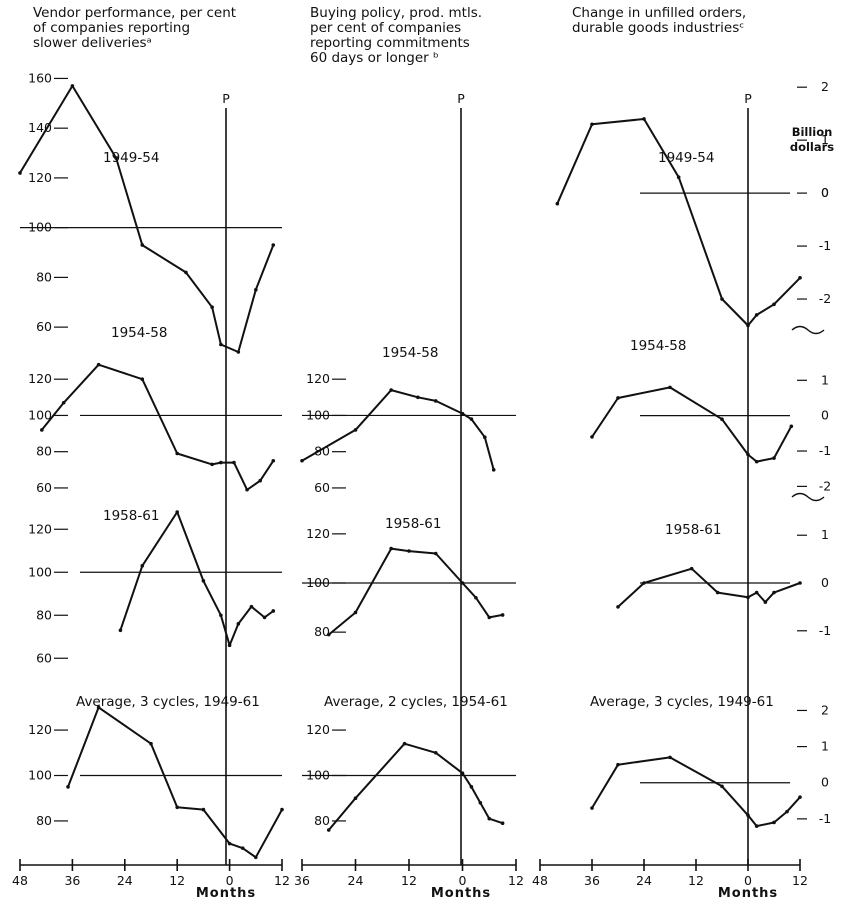 The image size is (854, 899). Describe the element at coordinates (658, 346) in the screenshot. I see `series-label: 1954-58` at that location.